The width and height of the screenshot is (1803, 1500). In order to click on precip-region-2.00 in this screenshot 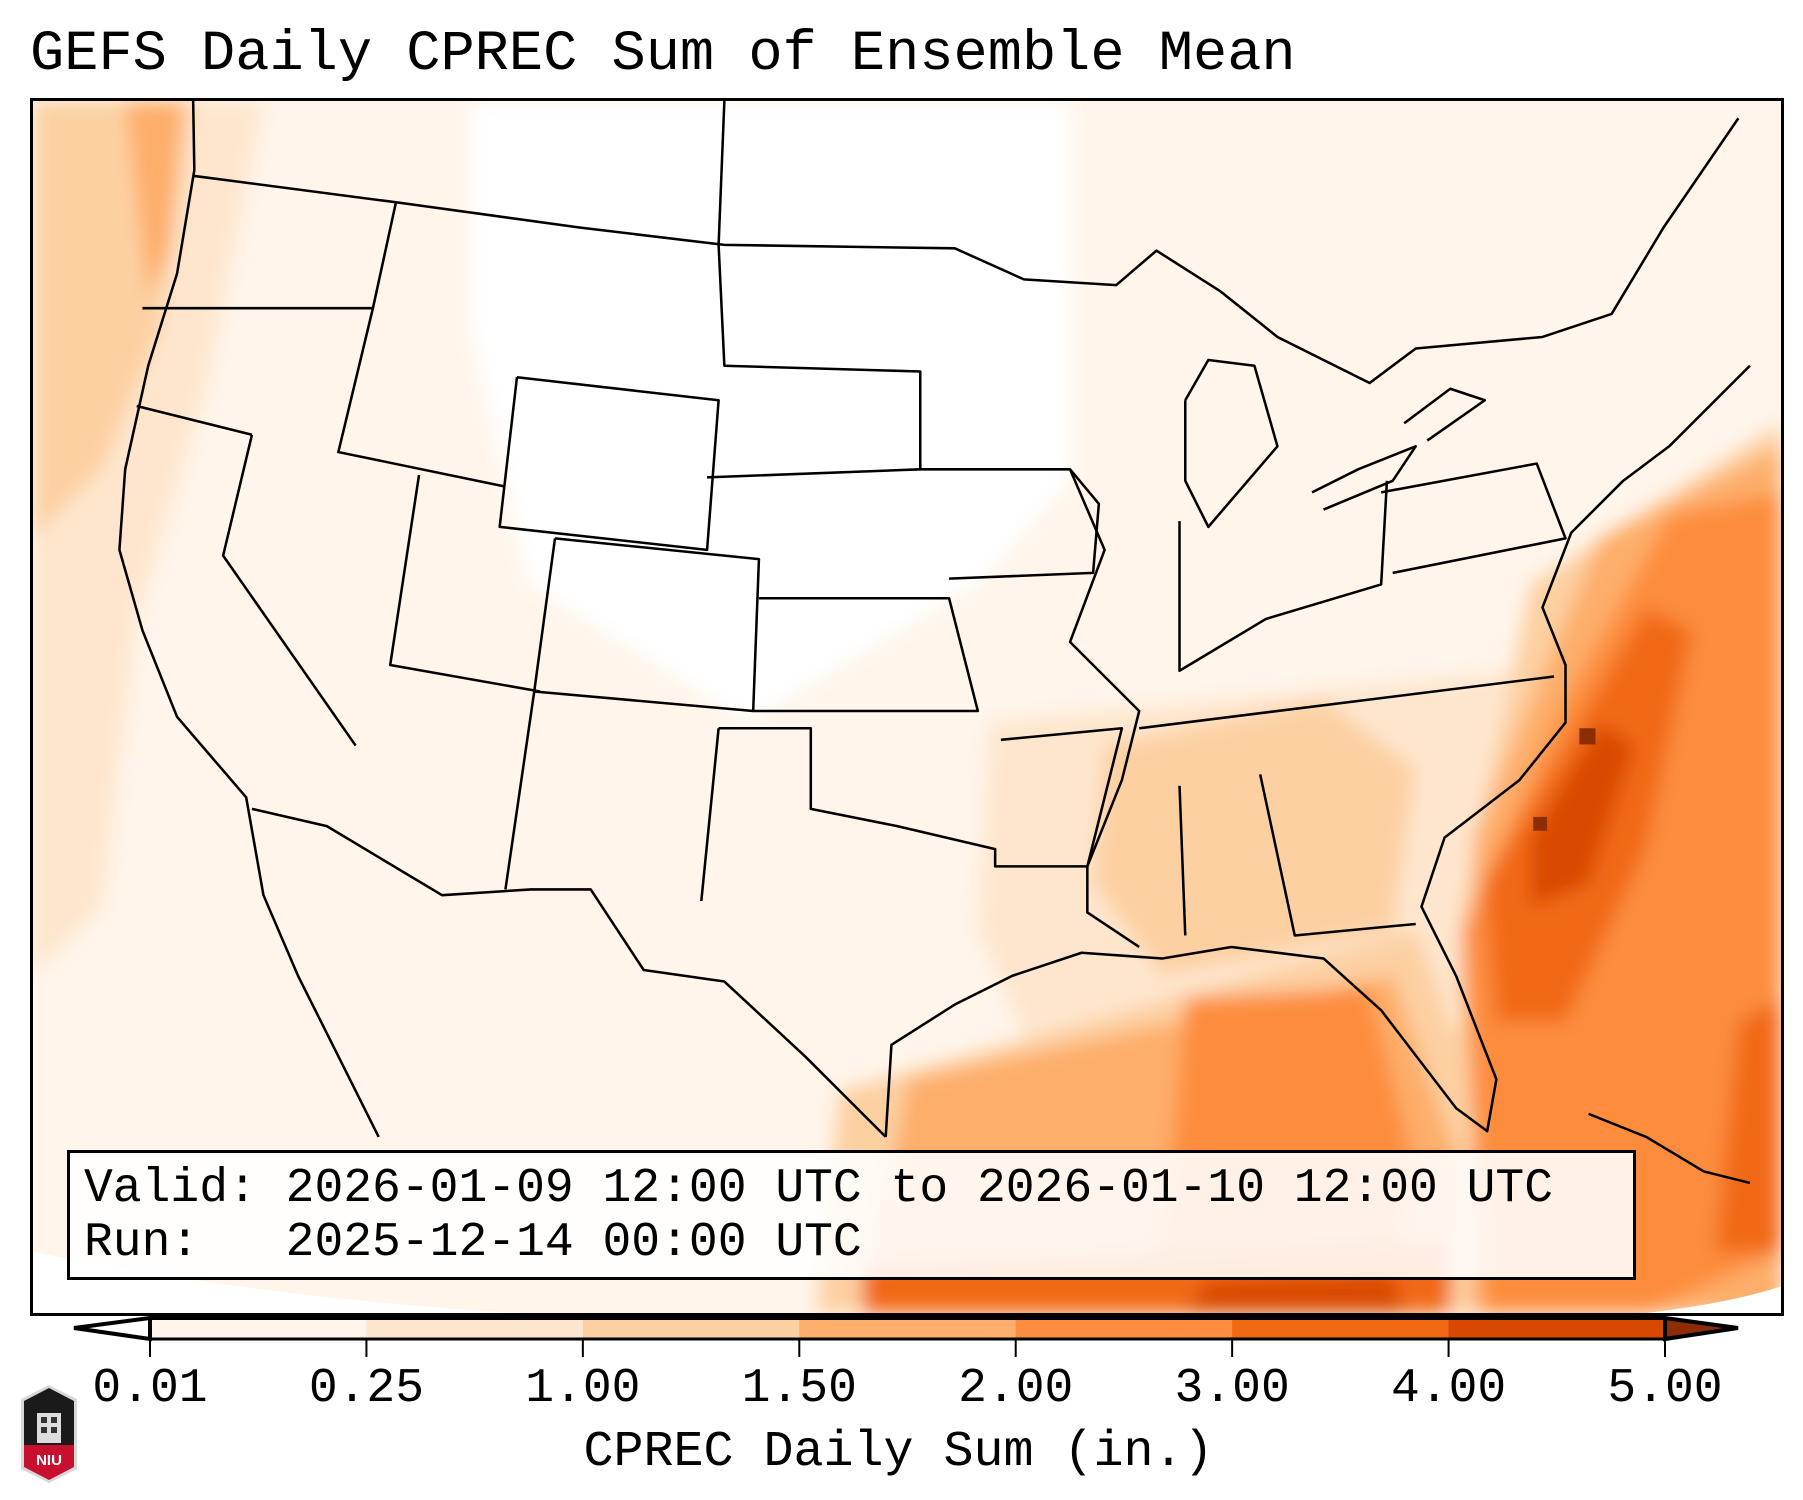, I will do `click(1621, 902)`.